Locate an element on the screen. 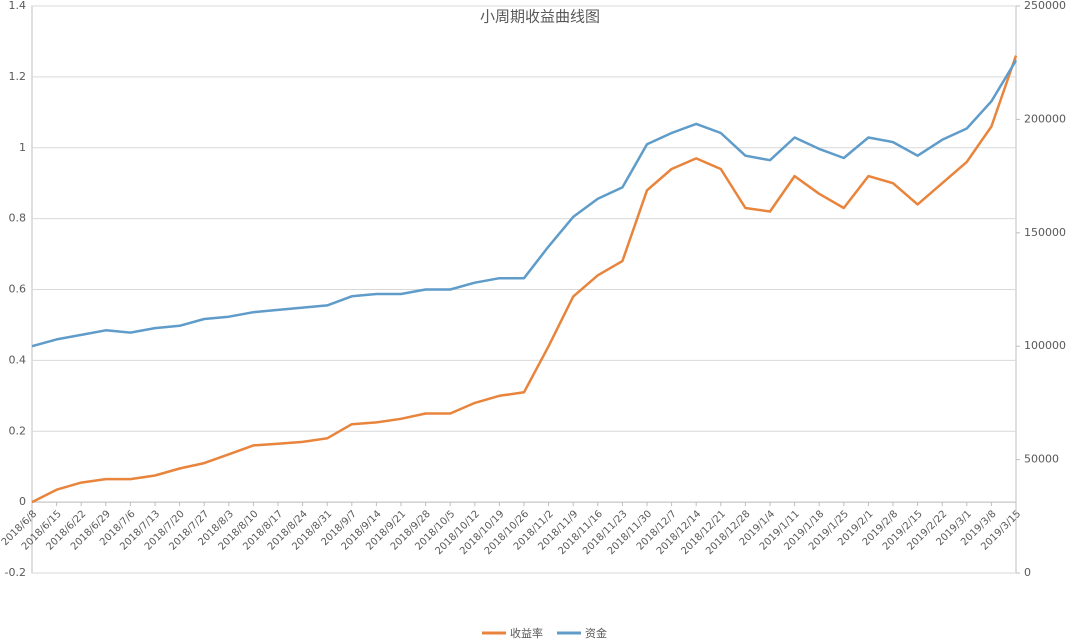 The image size is (1080, 640). legend-label: 资金 is located at coordinates (596, 633).